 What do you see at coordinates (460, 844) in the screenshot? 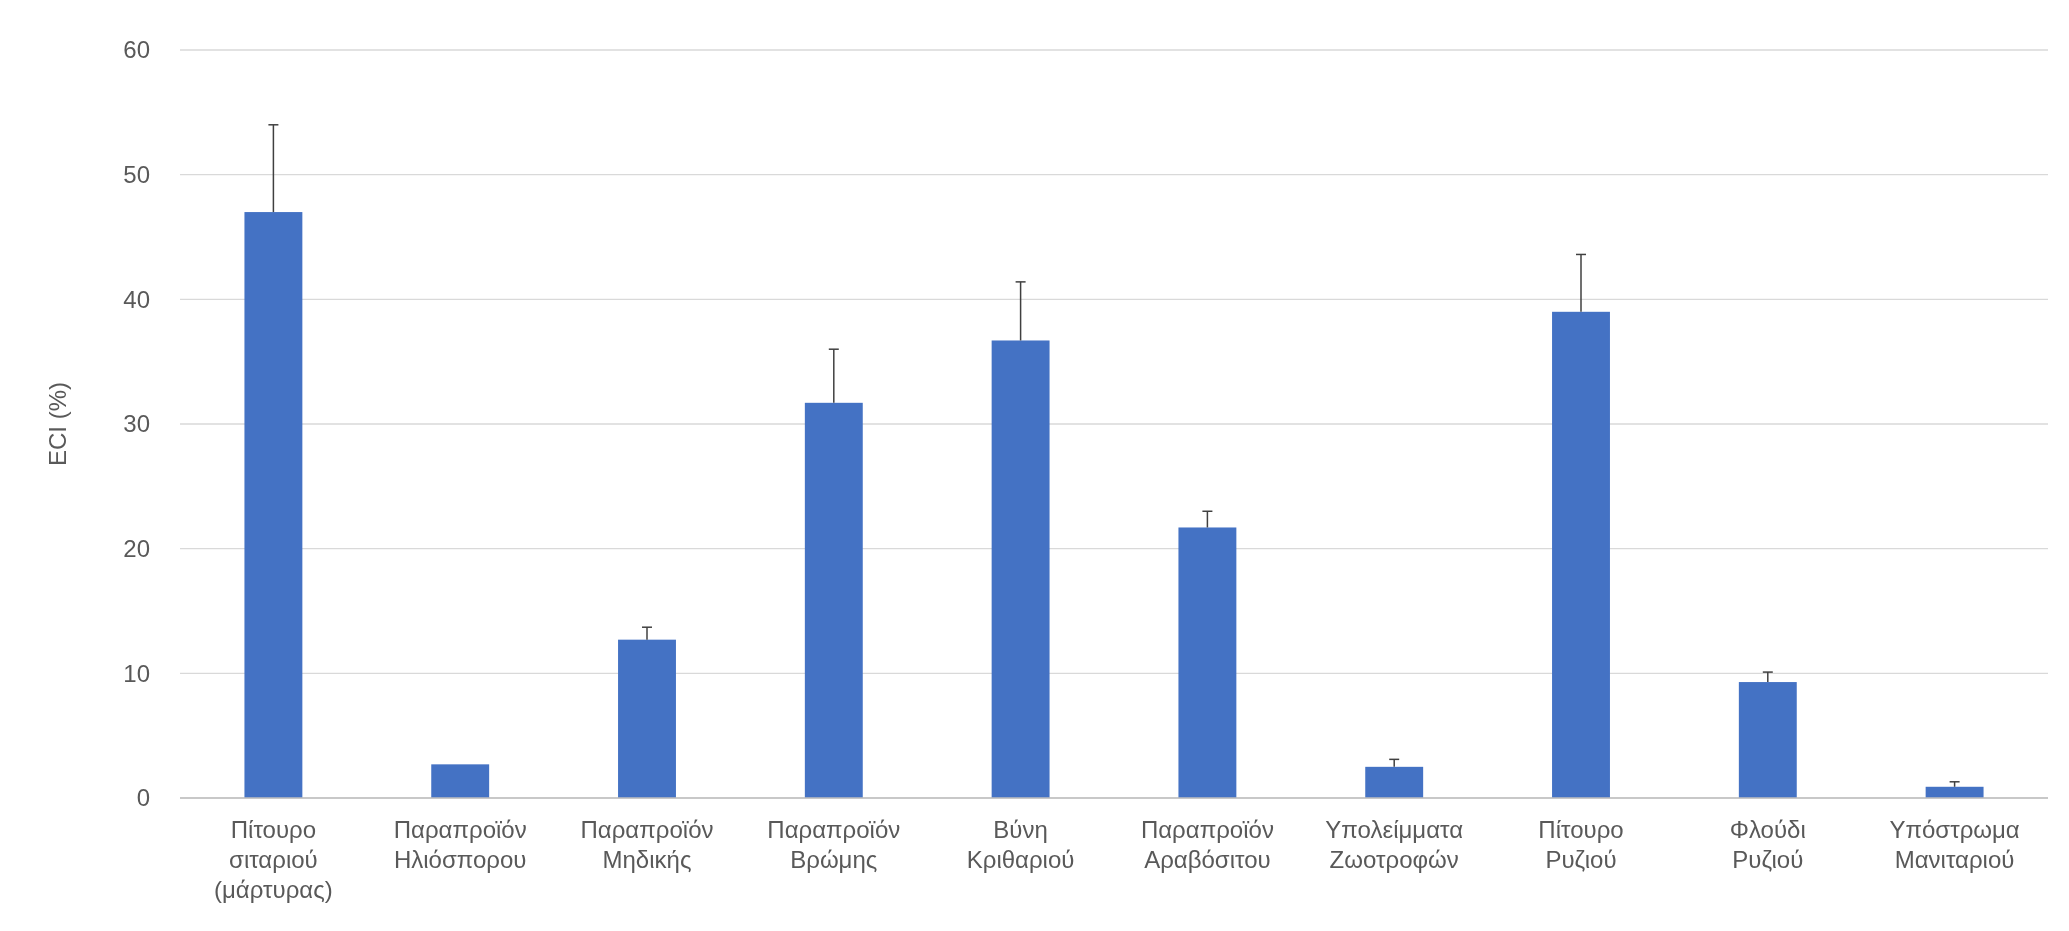
I see `x-tick-label: Παραπροϊόν Ηλιόσπορου` at bounding box center [460, 844].